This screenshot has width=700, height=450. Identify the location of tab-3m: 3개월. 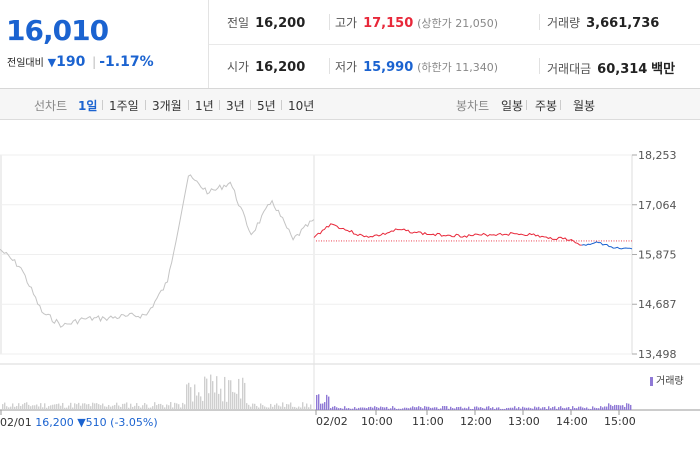
(167, 106).